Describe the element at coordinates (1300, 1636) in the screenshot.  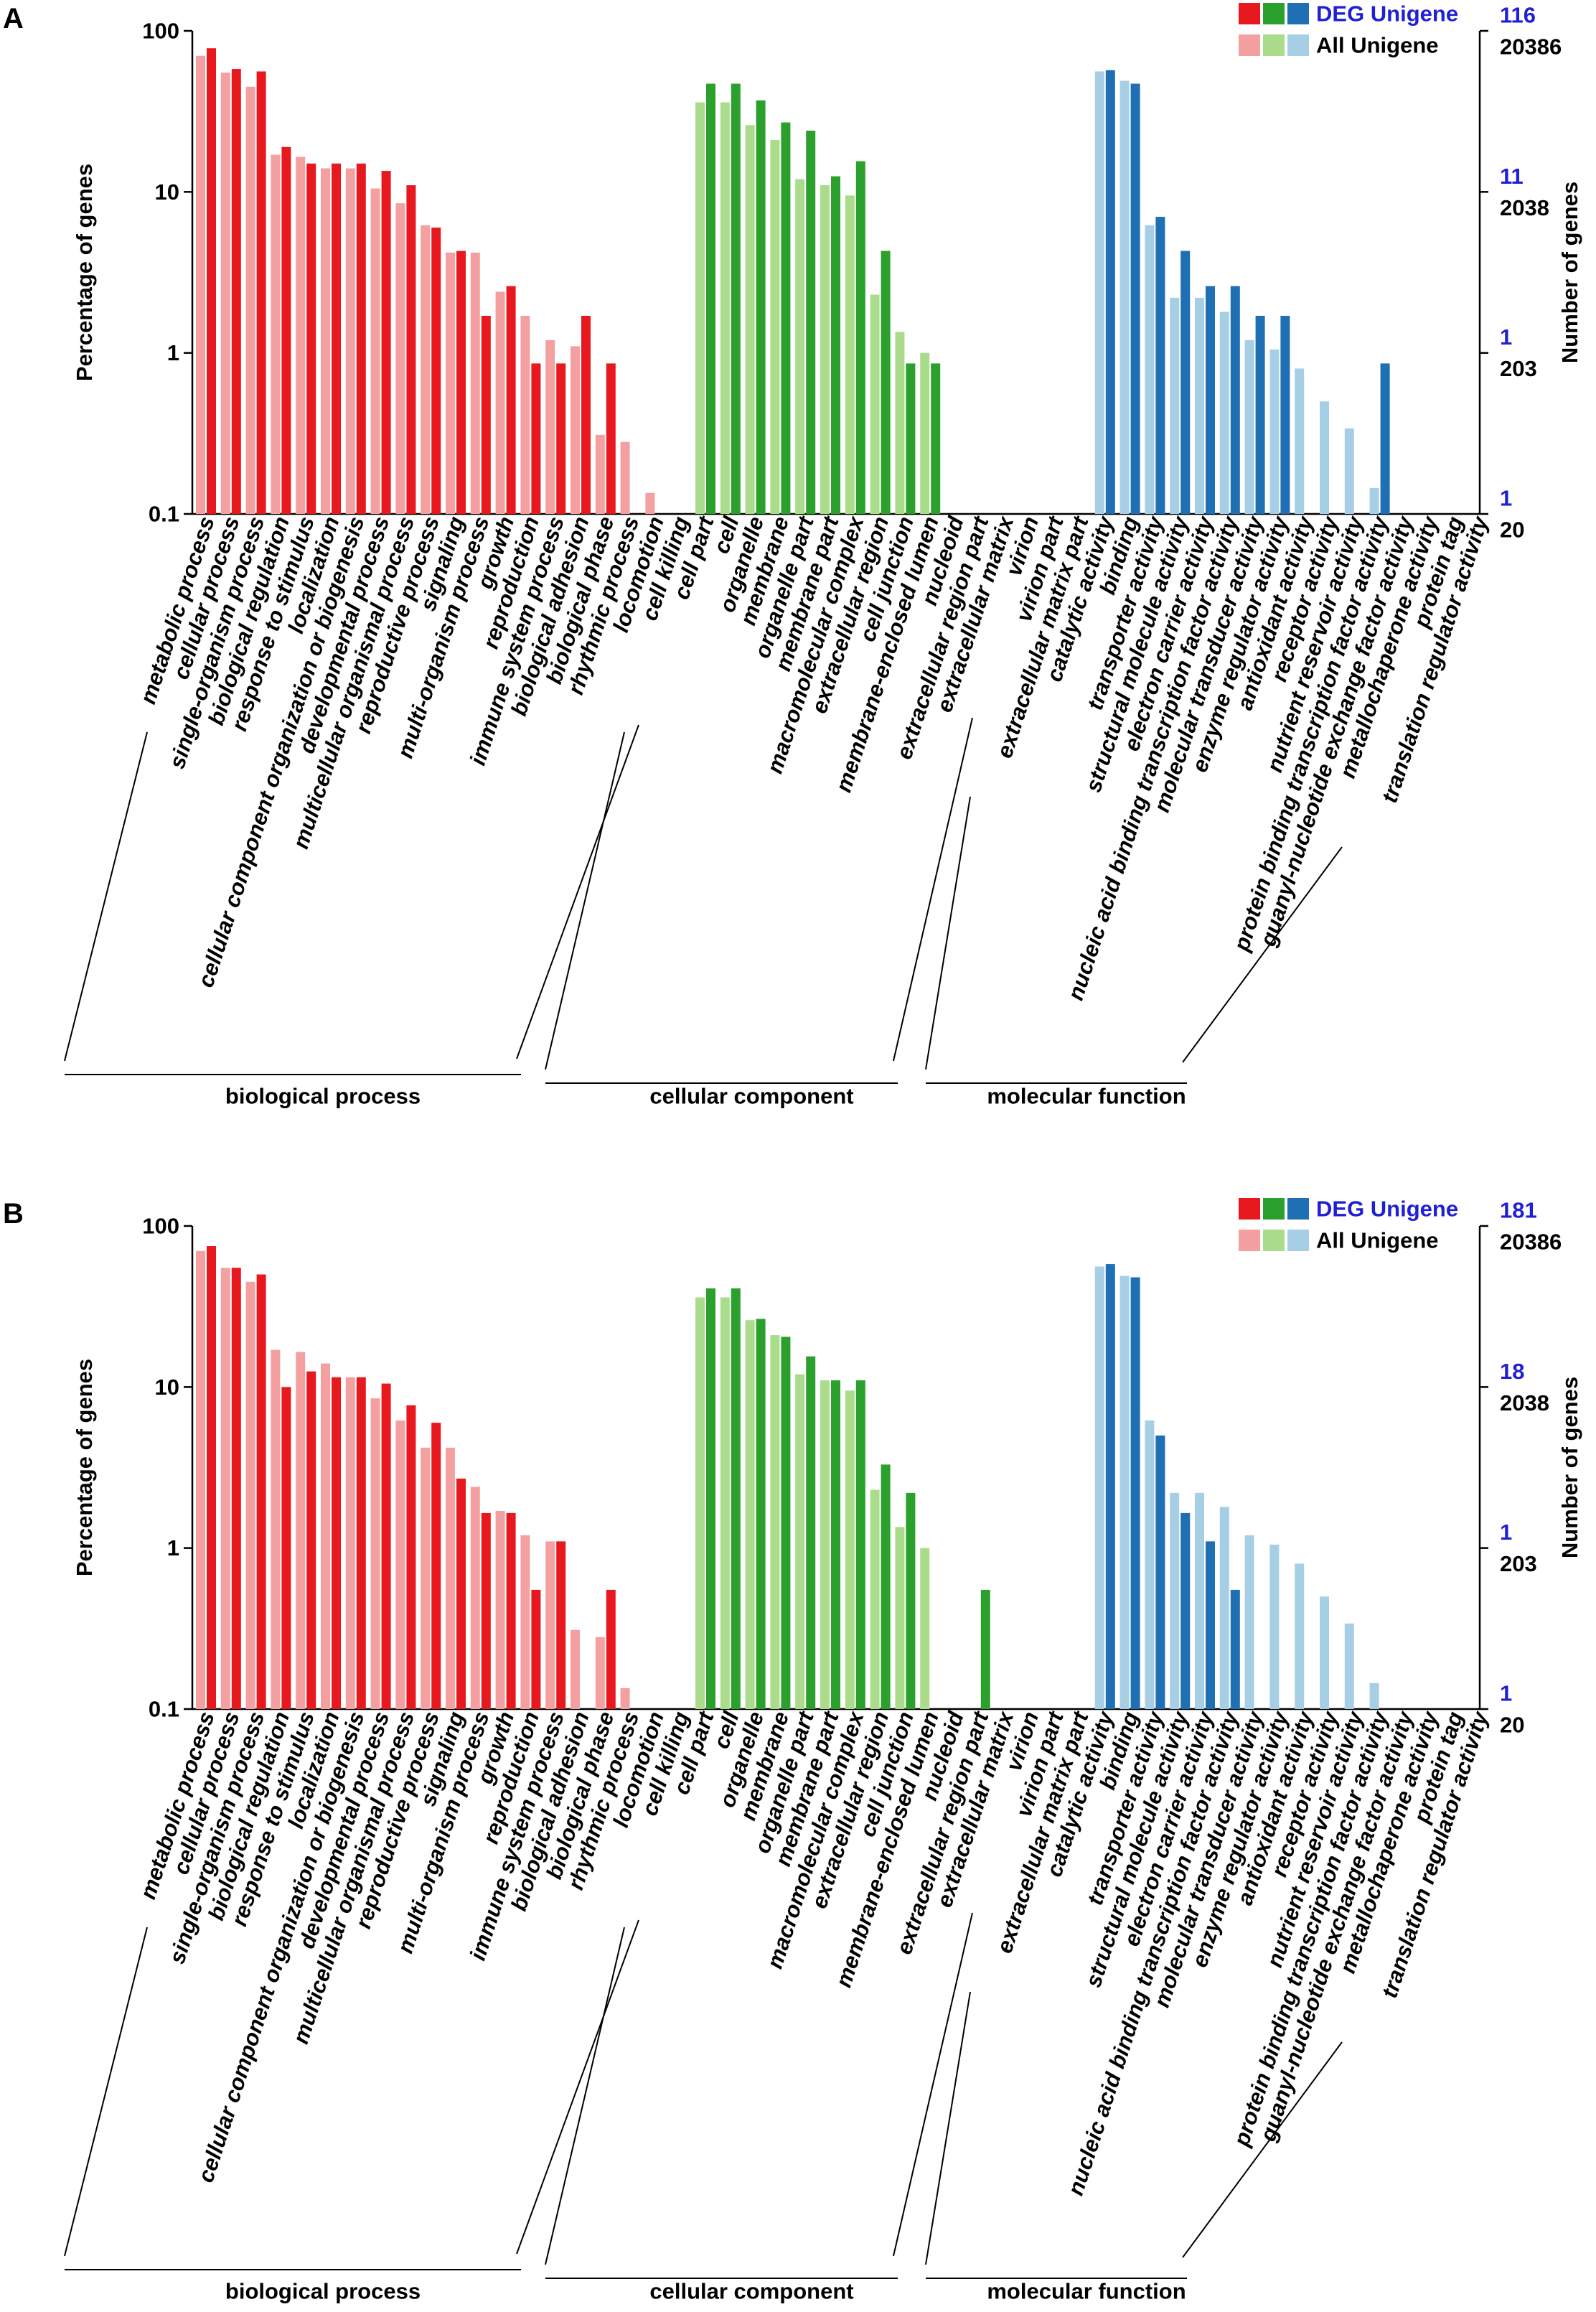
I see `bar-all-antioxidant-activity` at that location.